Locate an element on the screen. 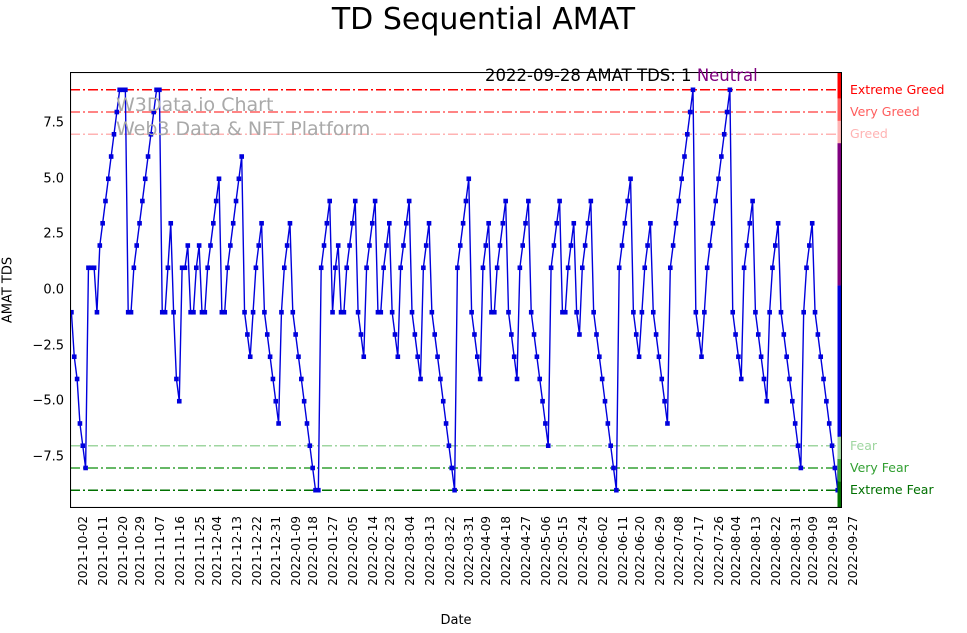 The height and width of the screenshot is (633, 967). y-tick-label: 5.0 is located at coordinates (53, 179).